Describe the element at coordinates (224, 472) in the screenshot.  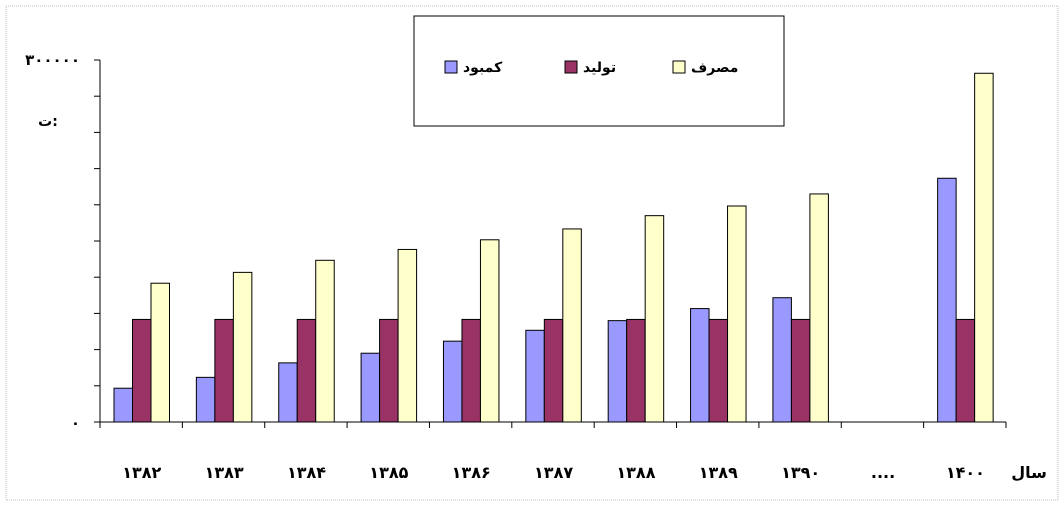
I see `x-tick-label: ۱۳۸۳` at that location.